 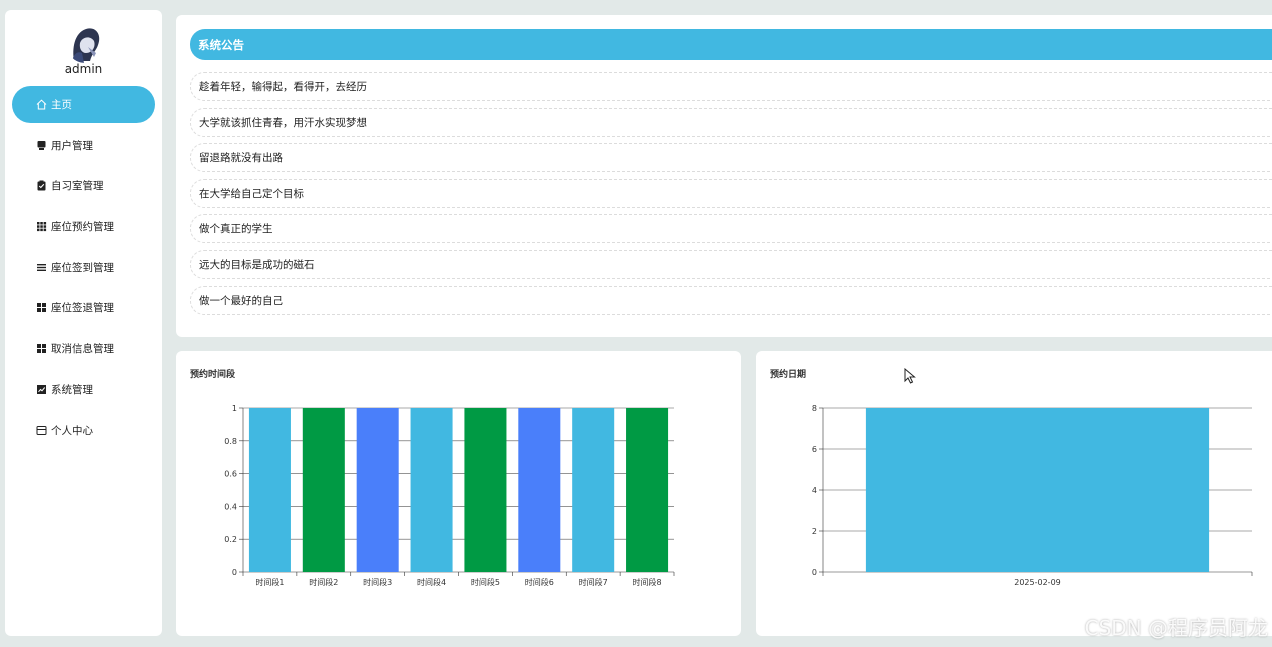 I want to click on sidebar-item-label: 系统管理, so click(x=72, y=389).